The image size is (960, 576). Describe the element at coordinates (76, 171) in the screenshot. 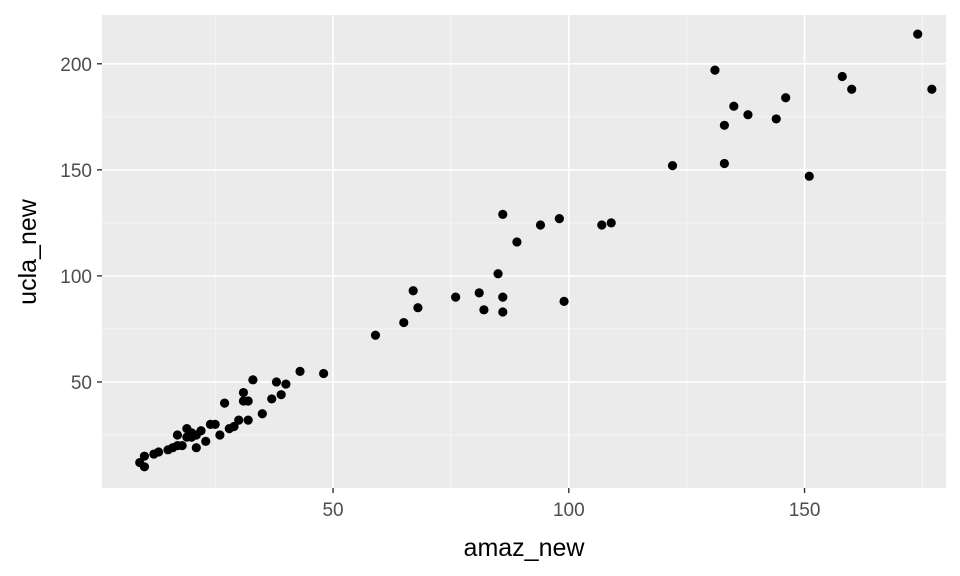

I see `y-tick-label: 150` at that location.